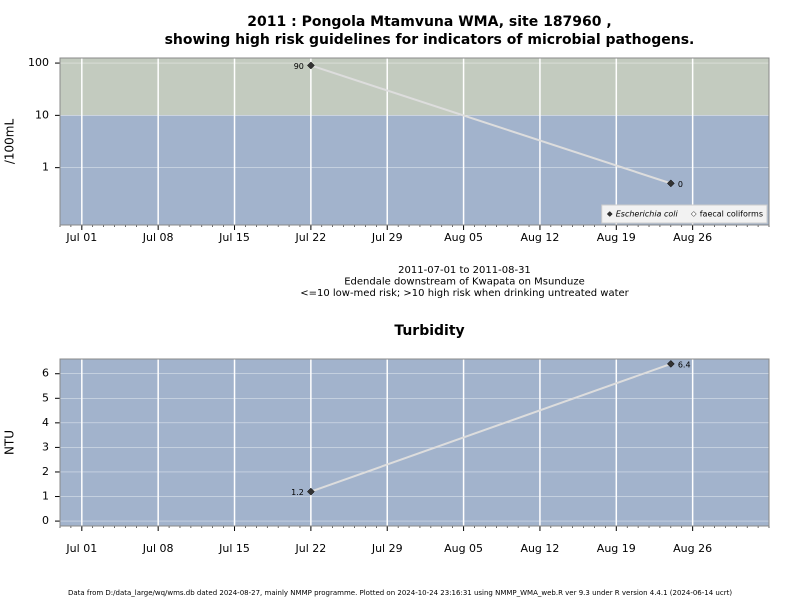 The height and width of the screenshot is (600, 800). I want to click on legend: Escherichia coli faecal coliforms, so click(684, 214).